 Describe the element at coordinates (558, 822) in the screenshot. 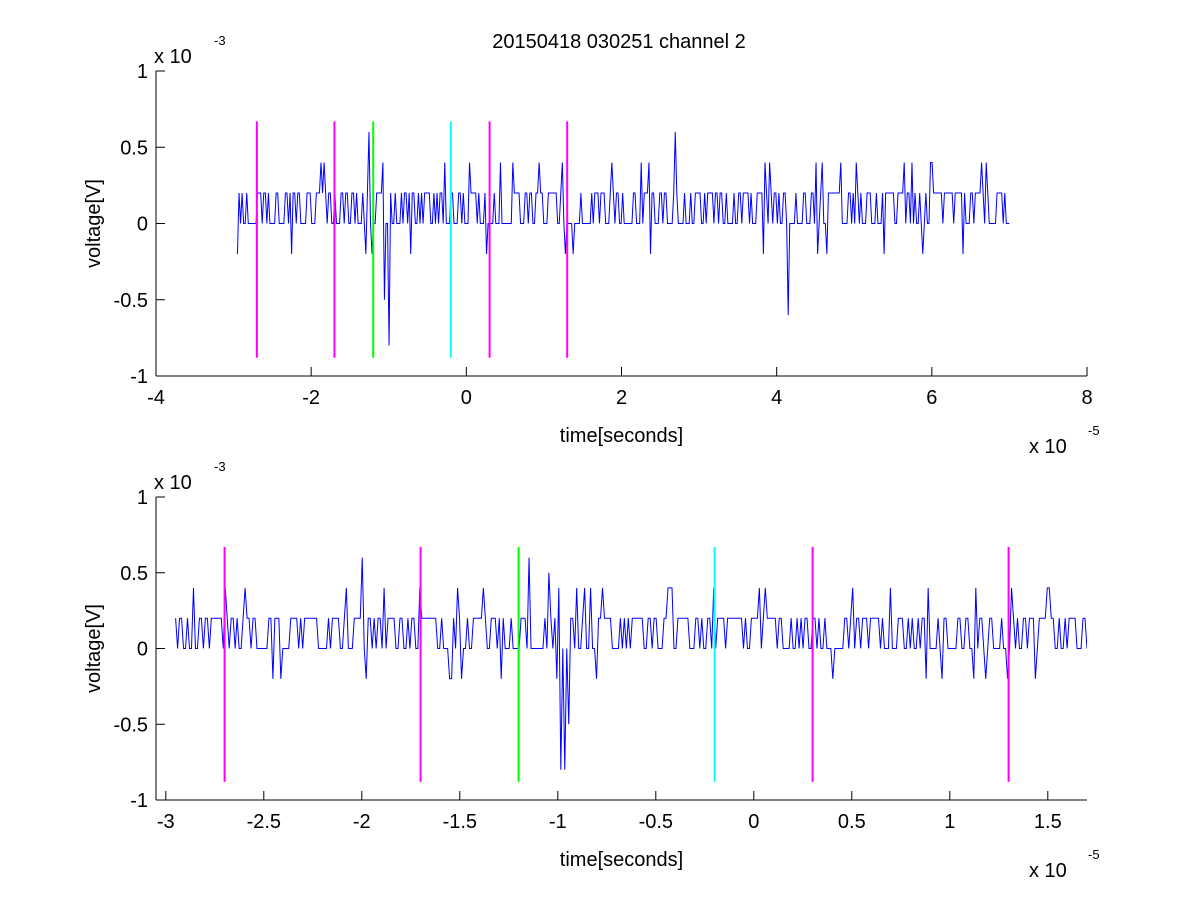

I see `x-tick-label: -1` at that location.